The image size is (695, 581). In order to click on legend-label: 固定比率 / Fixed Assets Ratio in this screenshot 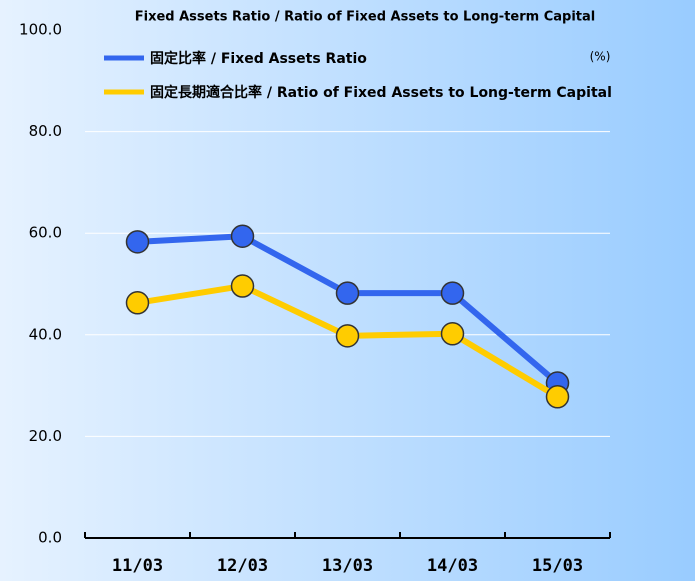, I will do `click(258, 58)`.